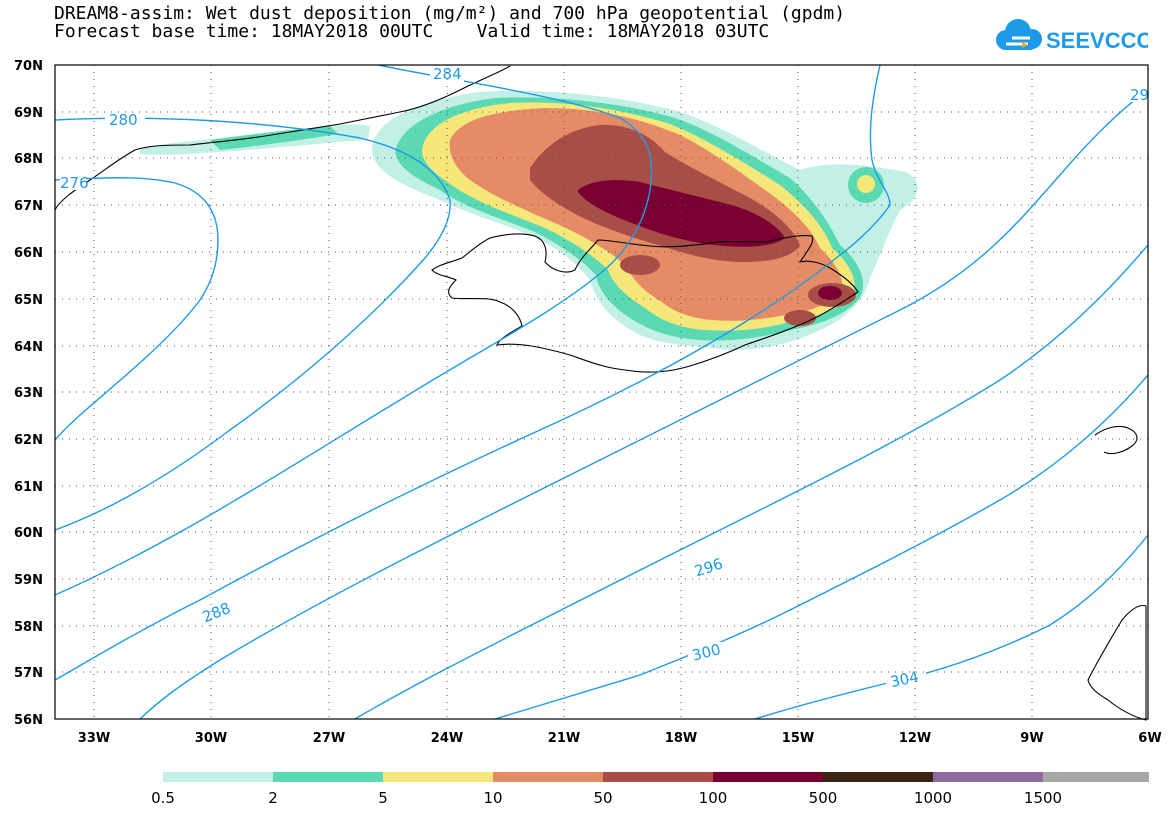  I want to click on legend-label: 2, so click(273, 798).